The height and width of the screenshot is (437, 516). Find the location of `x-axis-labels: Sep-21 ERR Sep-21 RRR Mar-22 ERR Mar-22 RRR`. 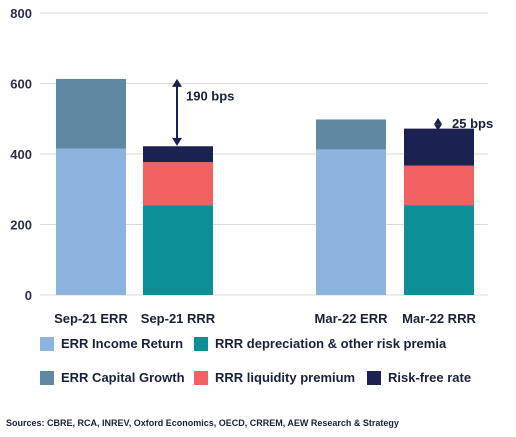

x-axis-labels: Sep-21 ERR Sep-21 RRR Mar-22 ERR Mar-22 RRR is located at coordinates (265, 318).